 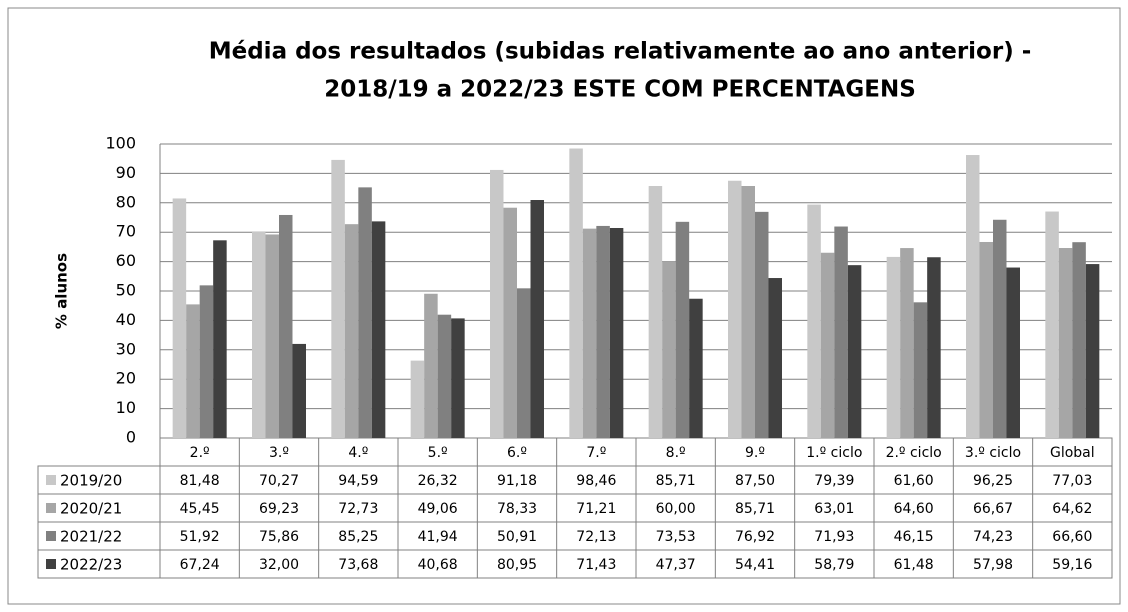 What do you see at coordinates (596, 509) in the screenshot?
I see `table-cell: 71,21` at bounding box center [596, 509].